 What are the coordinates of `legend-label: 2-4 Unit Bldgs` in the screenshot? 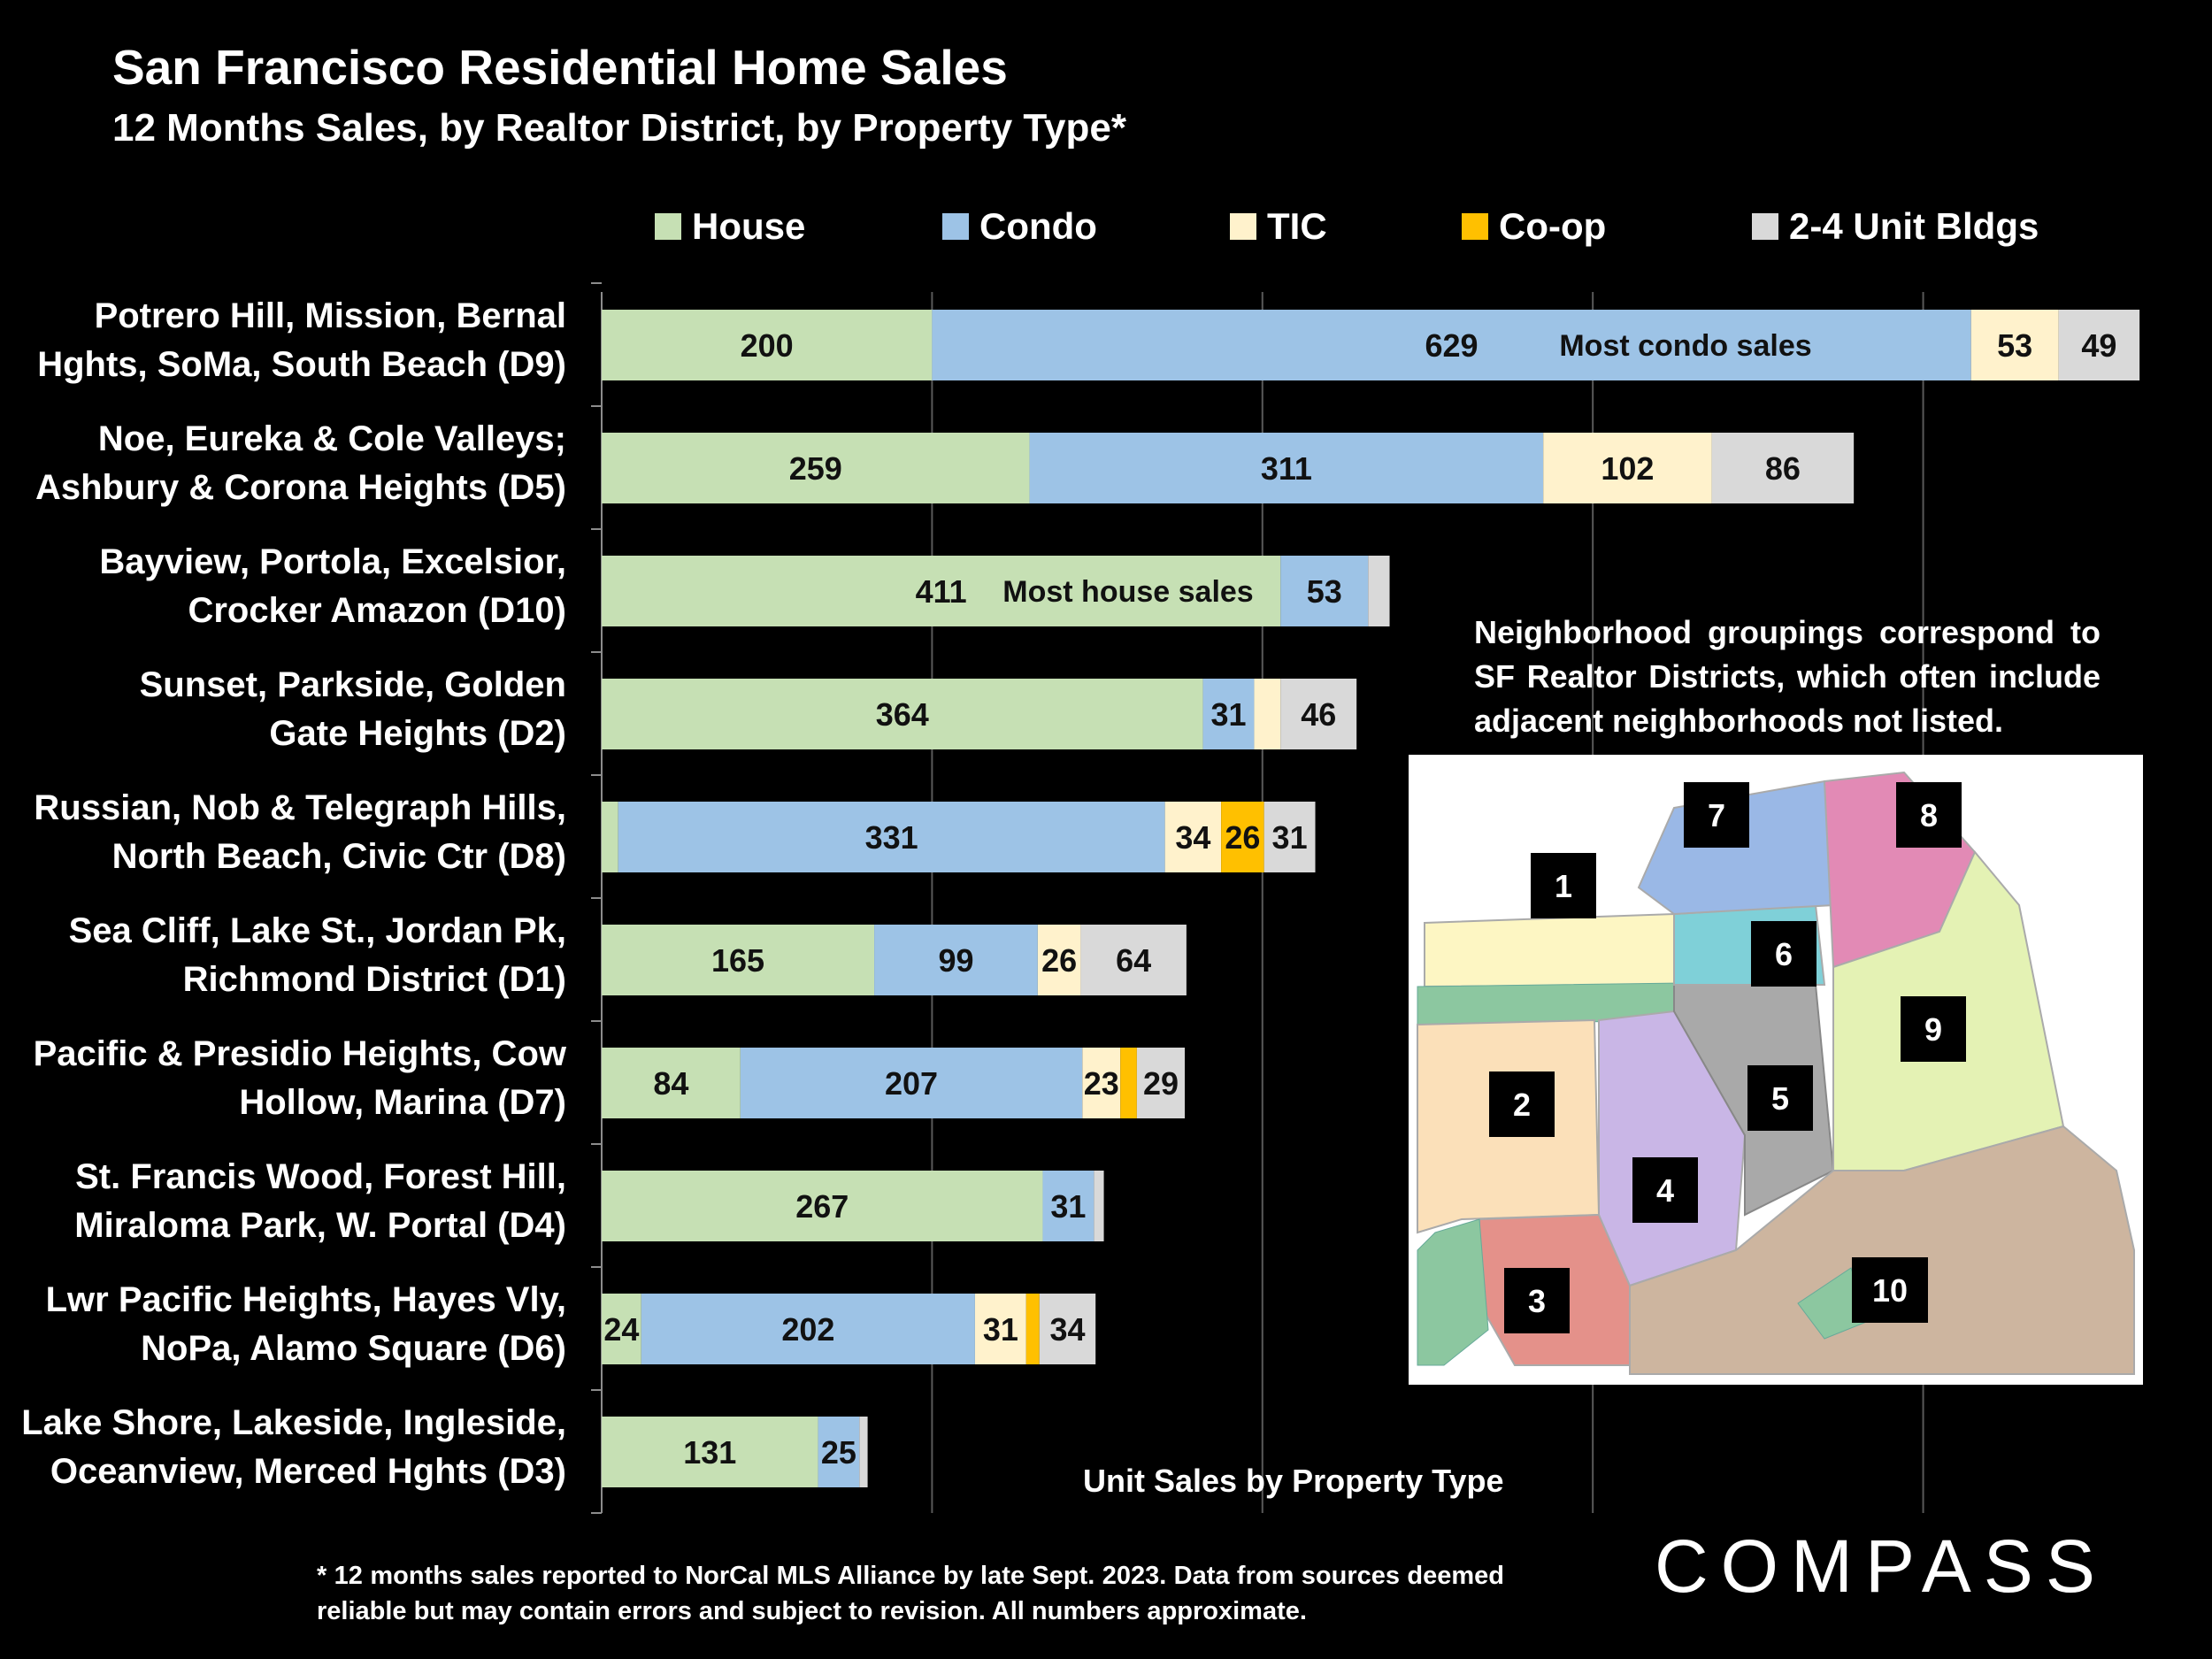 It's located at (1914, 226).